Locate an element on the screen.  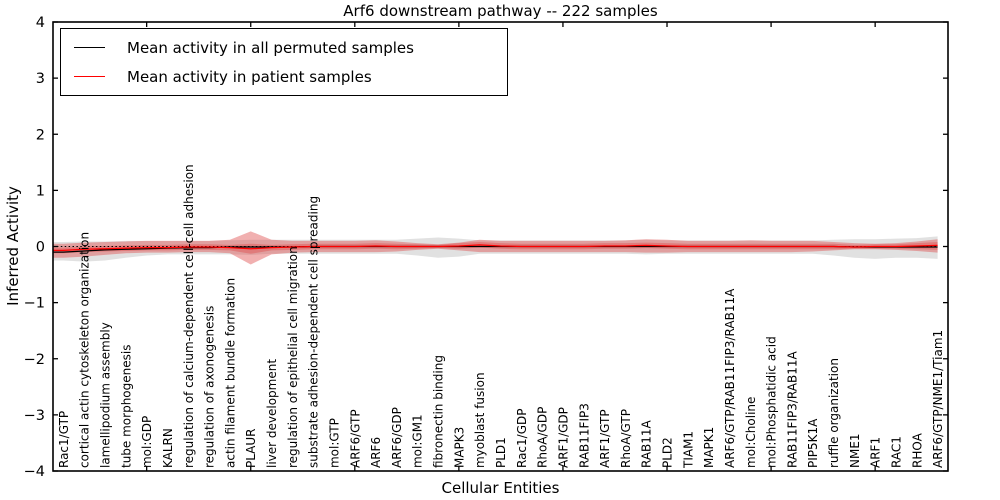
x-tick-label: RhoA/GDP is located at coordinates (543, 437).